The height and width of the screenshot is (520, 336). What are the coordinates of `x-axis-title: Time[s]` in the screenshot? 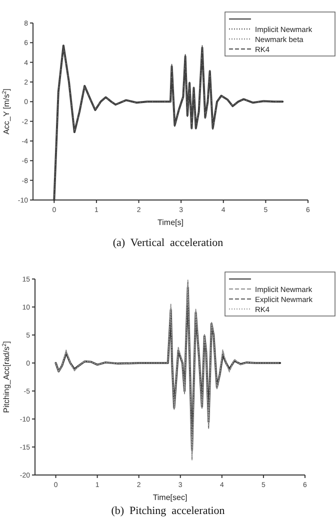 It's located at (171, 222).